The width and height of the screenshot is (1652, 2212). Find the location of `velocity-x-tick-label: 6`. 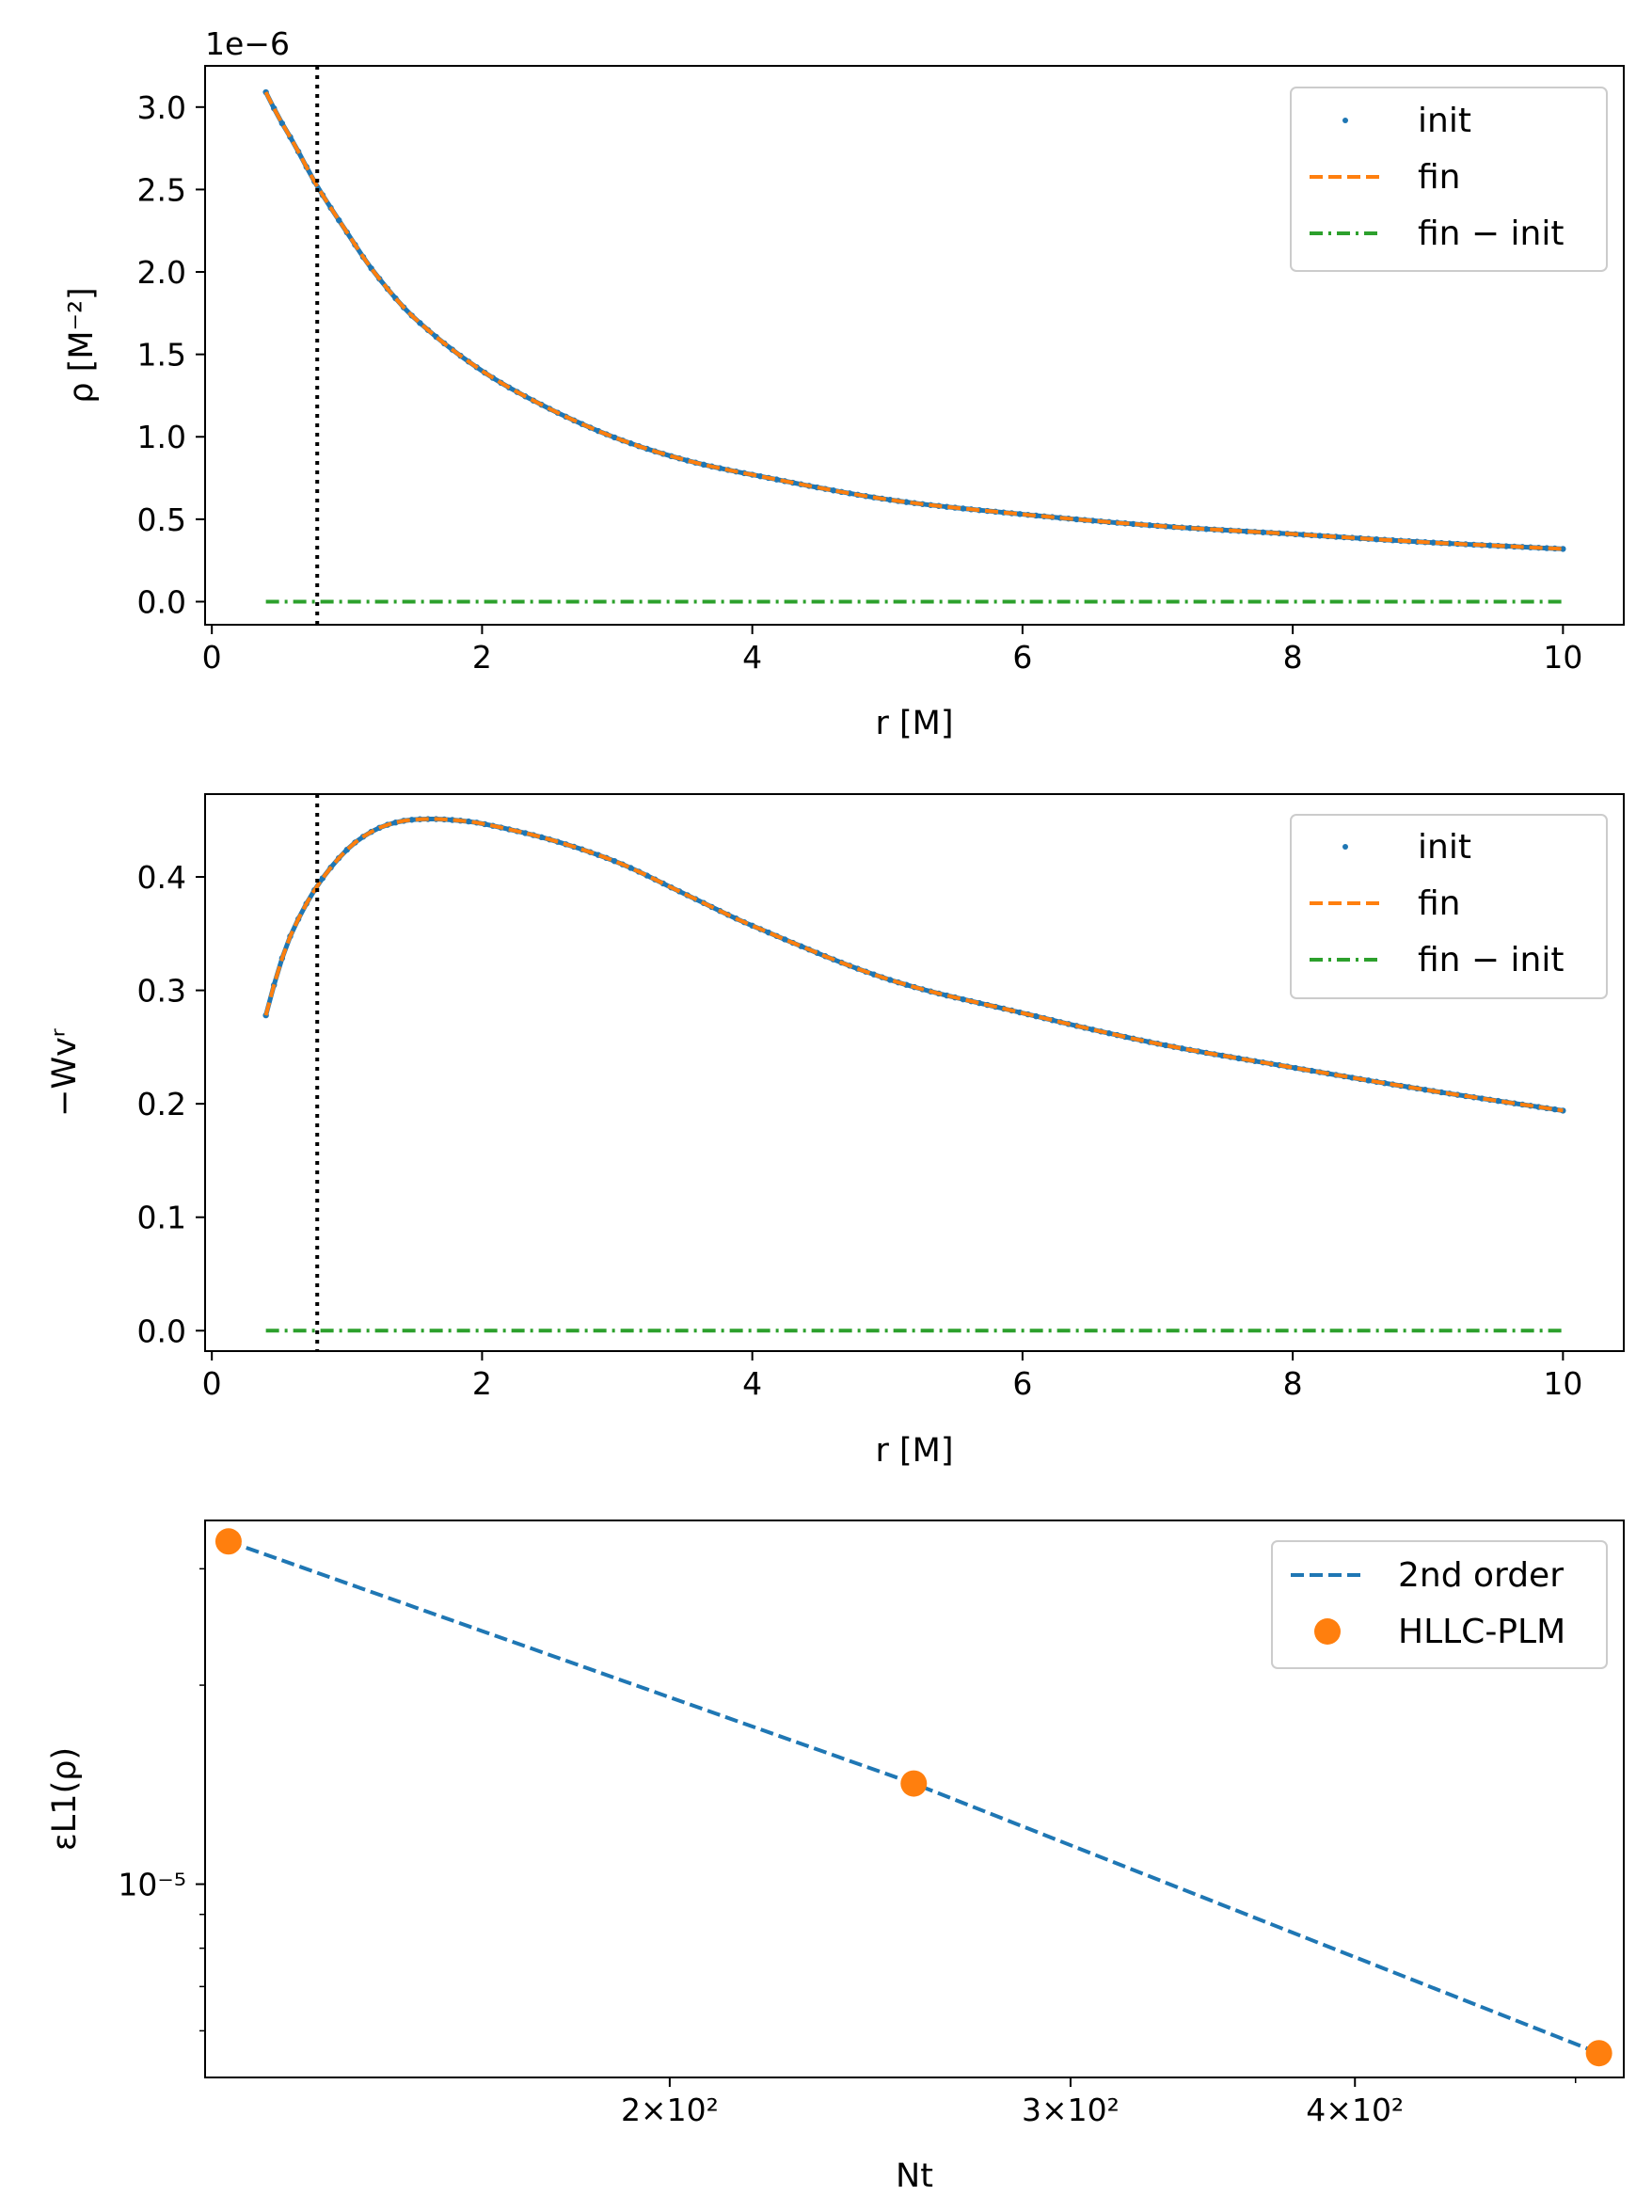

velocity-x-tick-label: 6 is located at coordinates (1022, 1383).